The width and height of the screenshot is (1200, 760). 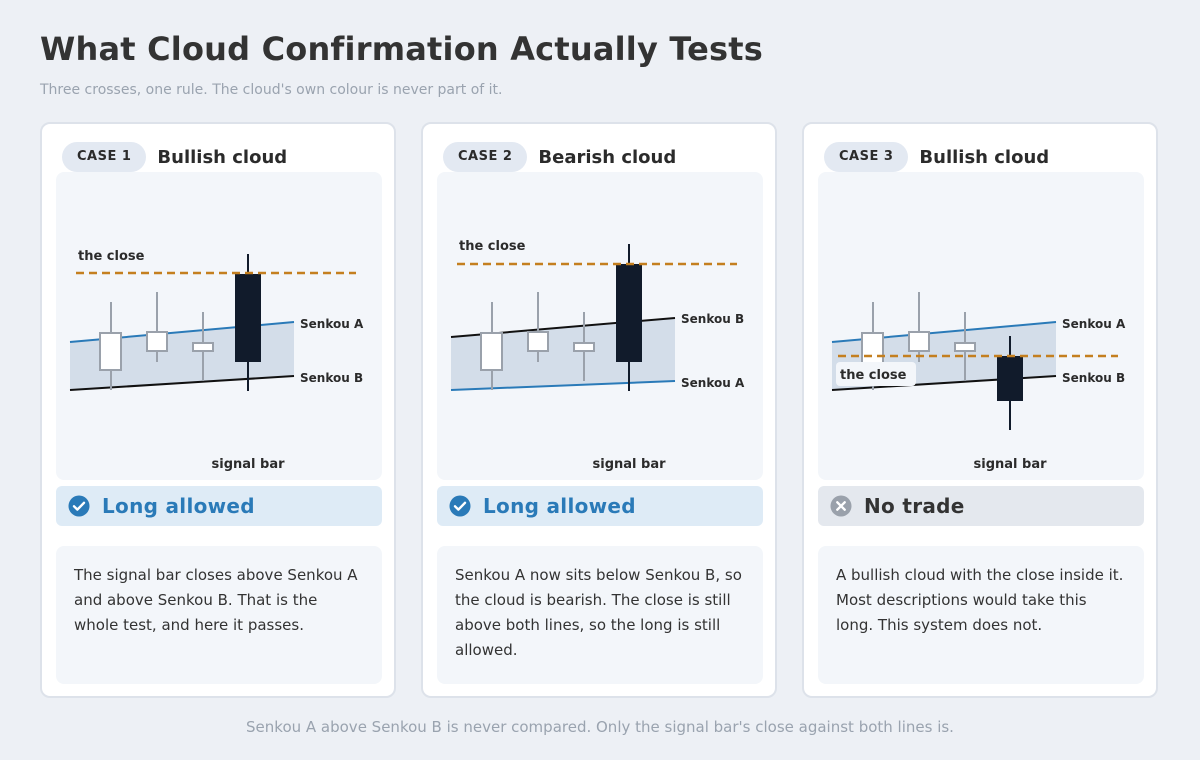 I want to click on card-header: CASE 1 Bullish cloud, so click(x=174, y=157).